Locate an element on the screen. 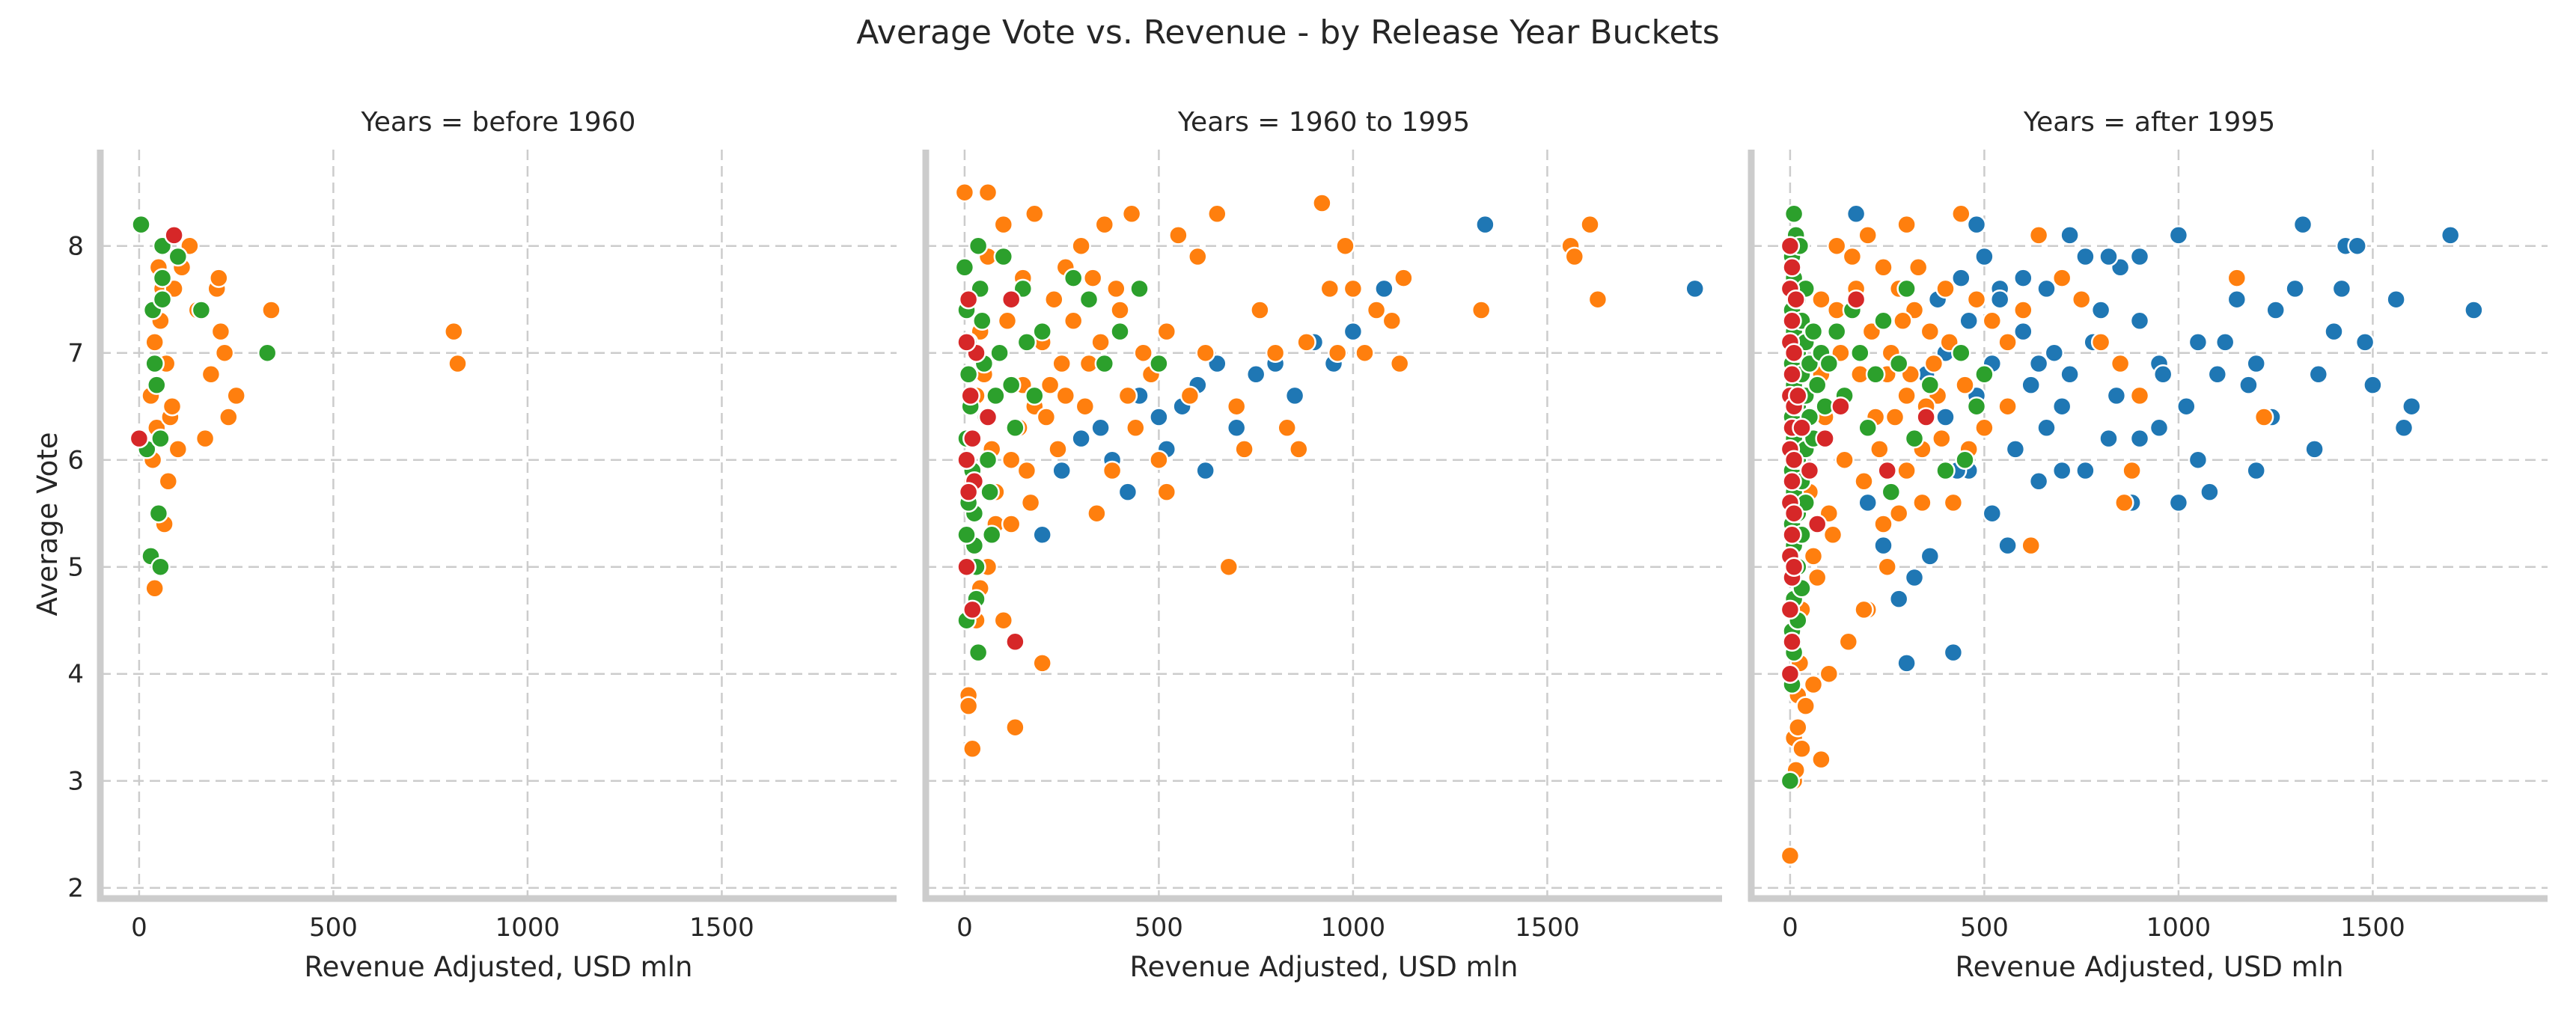  y-tick-label: 6 is located at coordinates (75, 461).